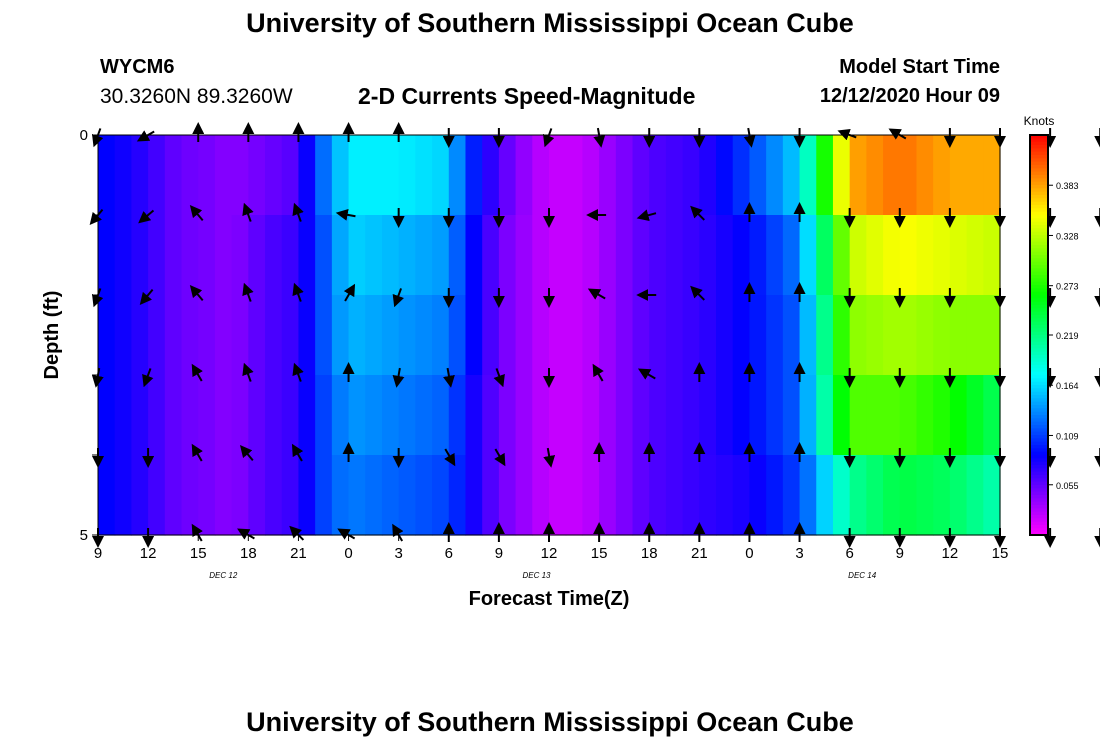 This screenshot has width=1100, height=750. Describe the element at coordinates (549, 553) in the screenshot. I see `x-tick-label: 12` at that location.